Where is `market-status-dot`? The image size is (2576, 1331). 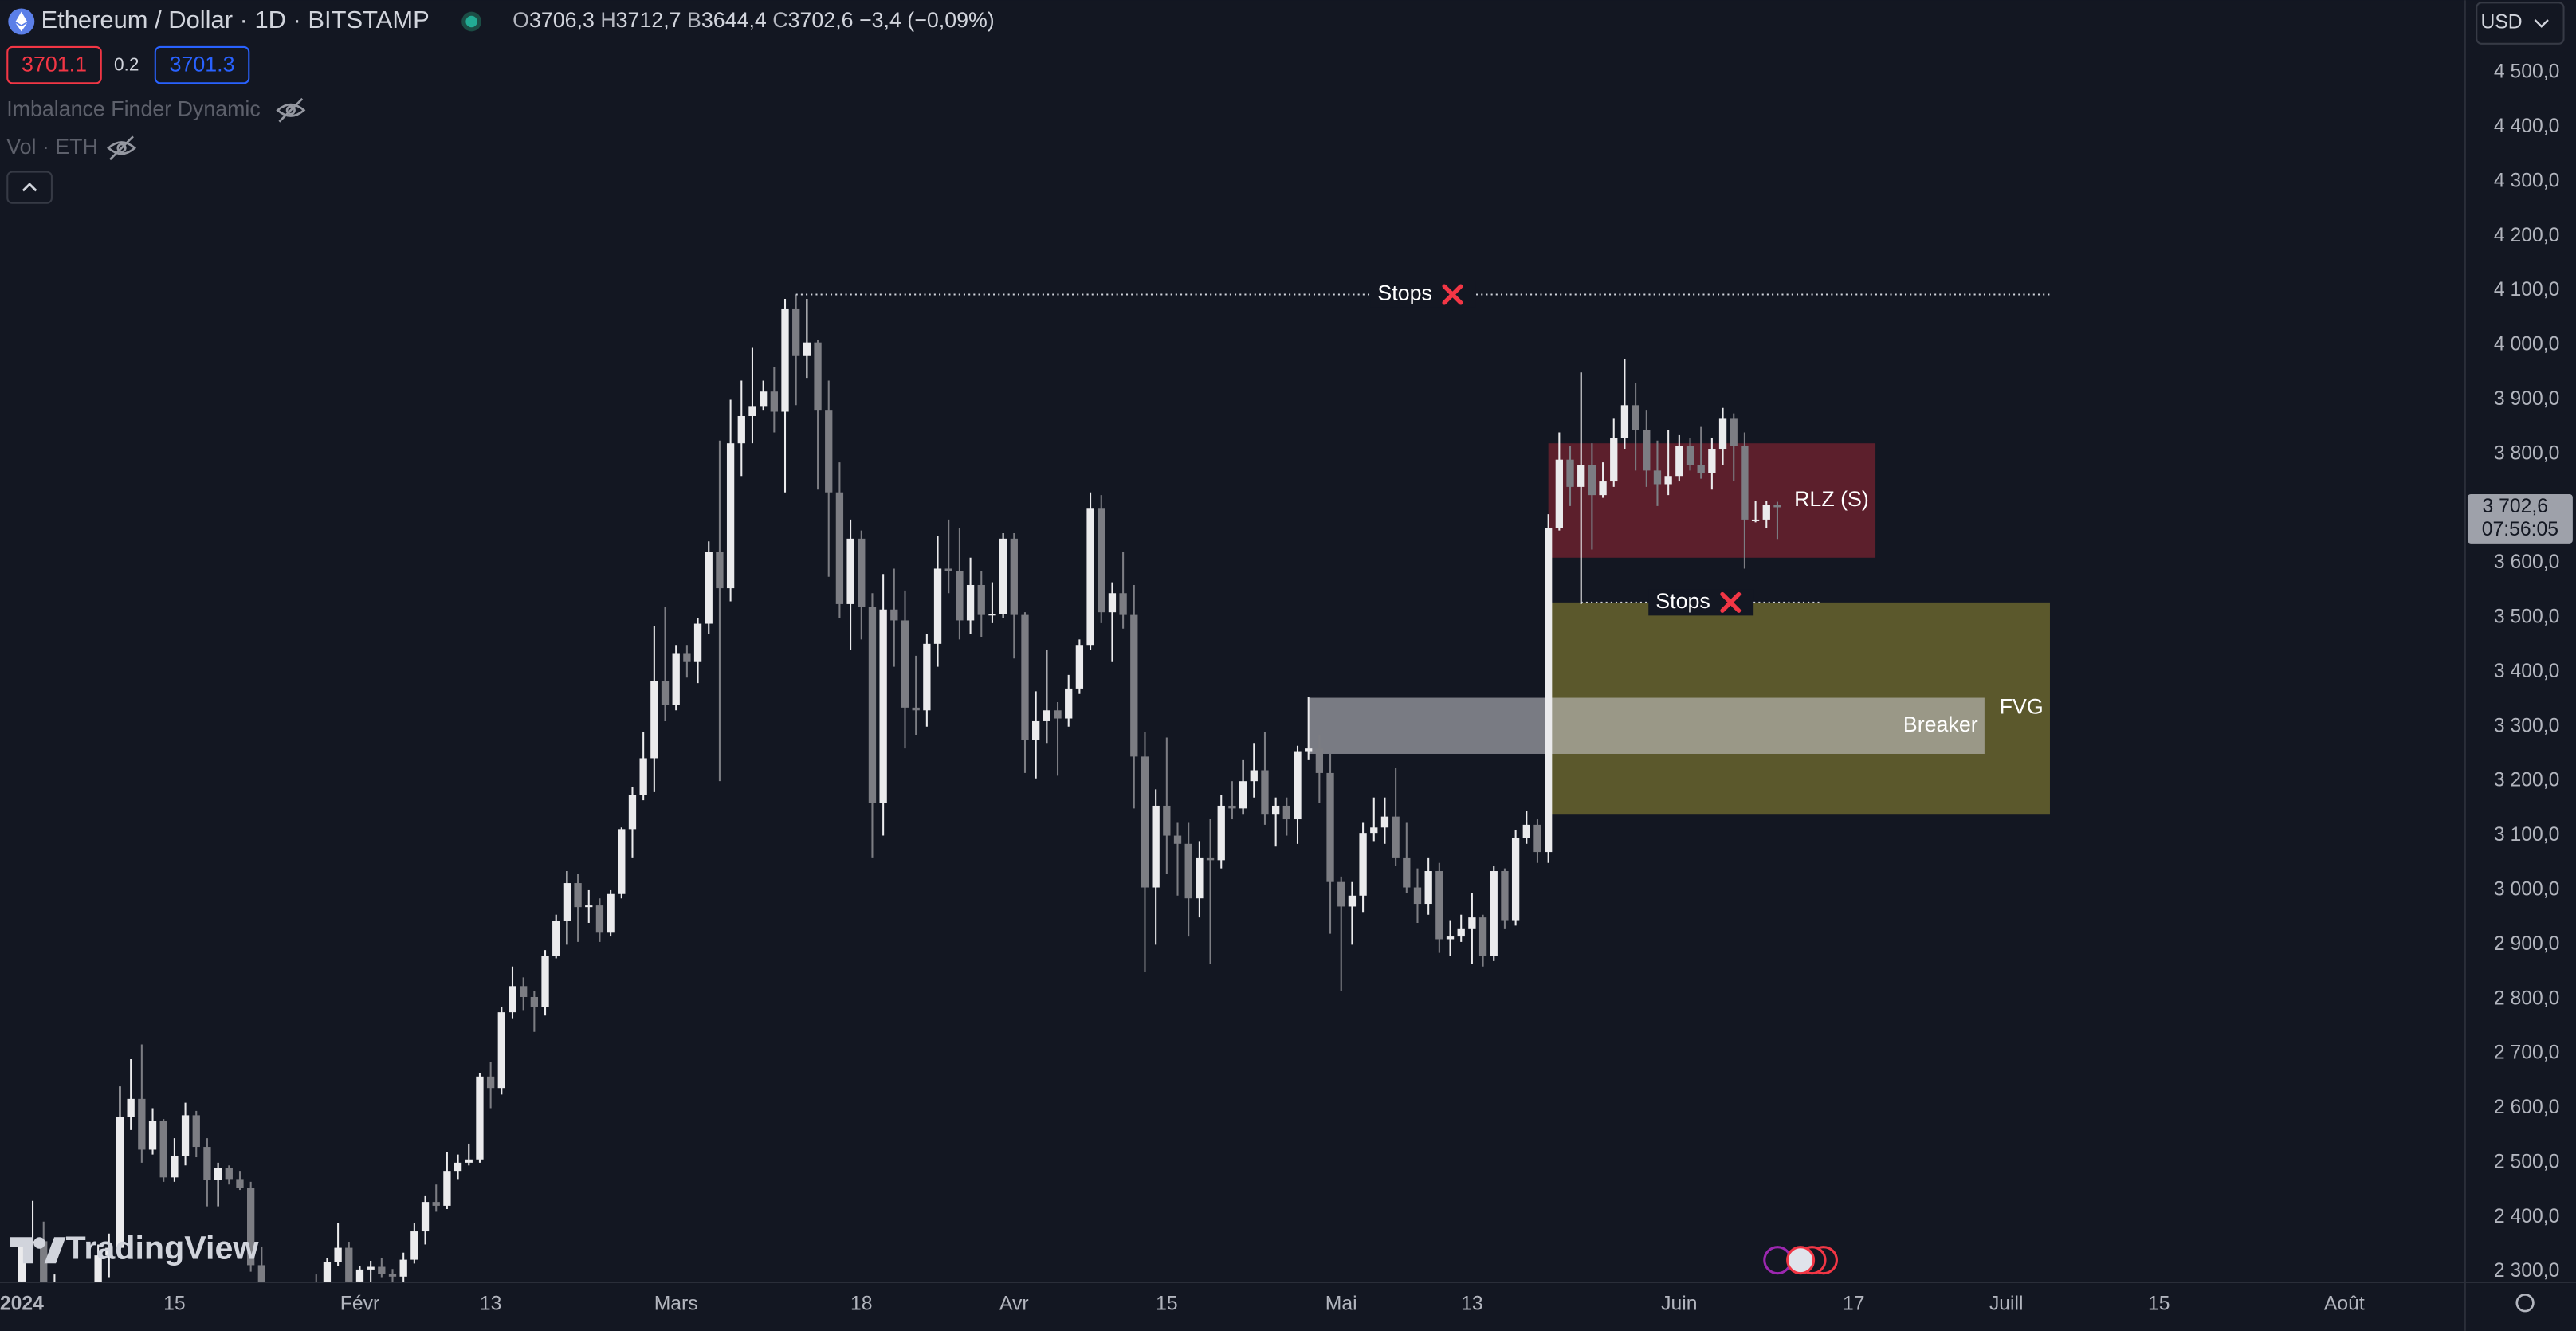
market-status-dot is located at coordinates (471, 21).